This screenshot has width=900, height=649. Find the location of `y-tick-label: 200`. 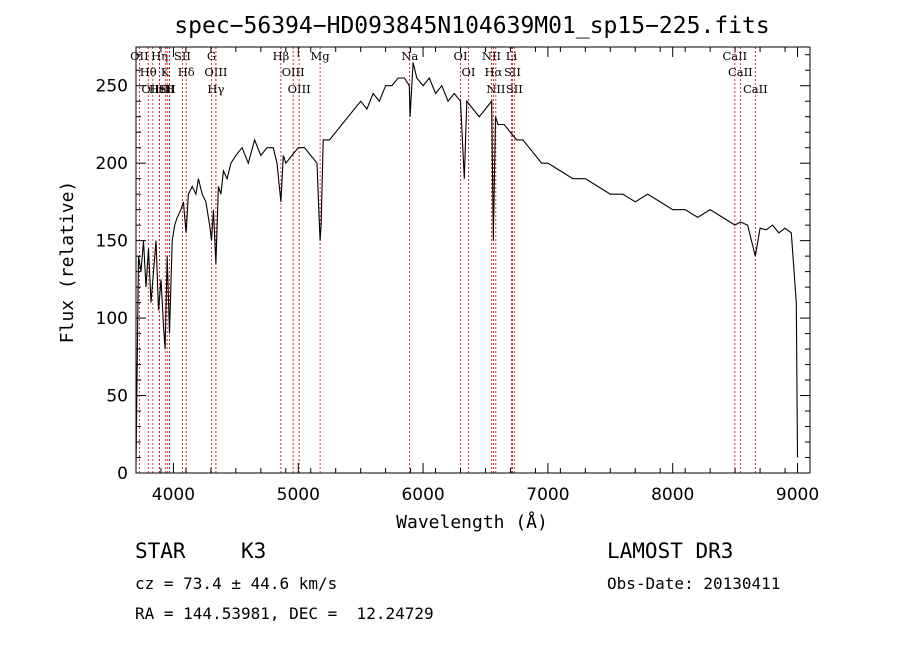

y-tick-label: 200 is located at coordinates (112, 164).